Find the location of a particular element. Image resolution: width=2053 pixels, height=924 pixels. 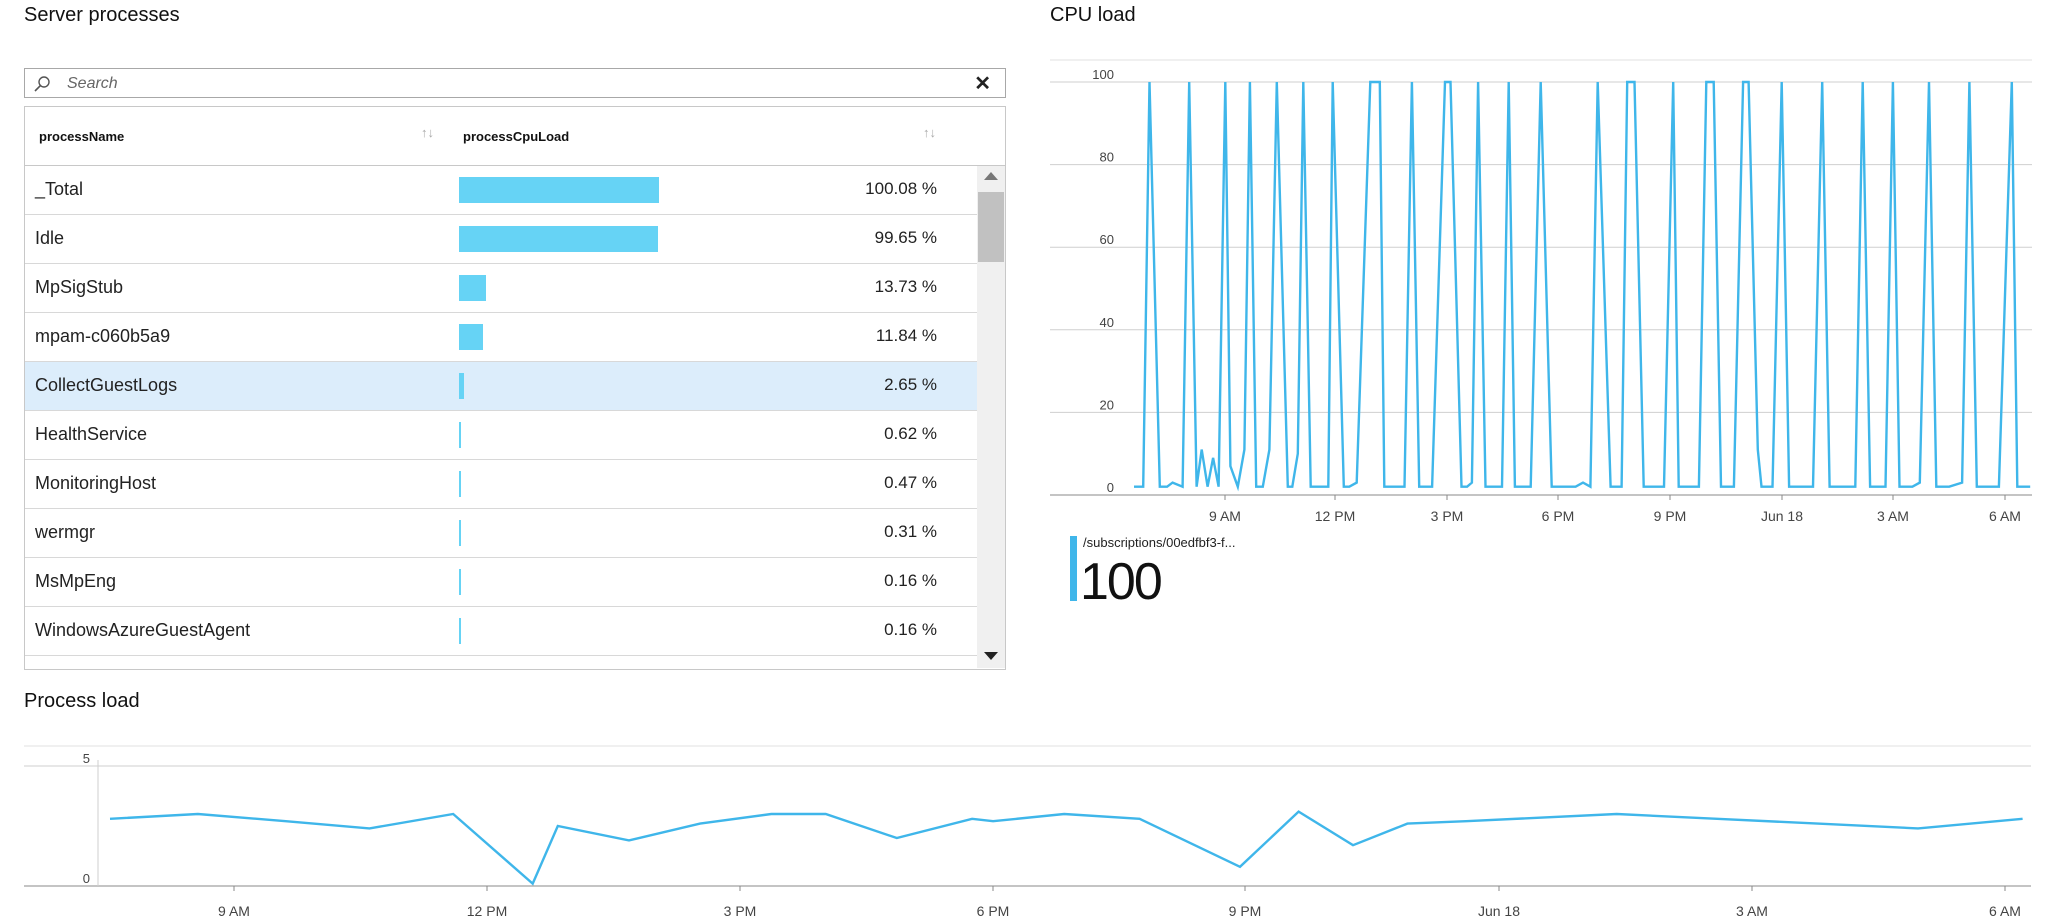

process-name-cell: MpSigStub is located at coordinates (79, 287).